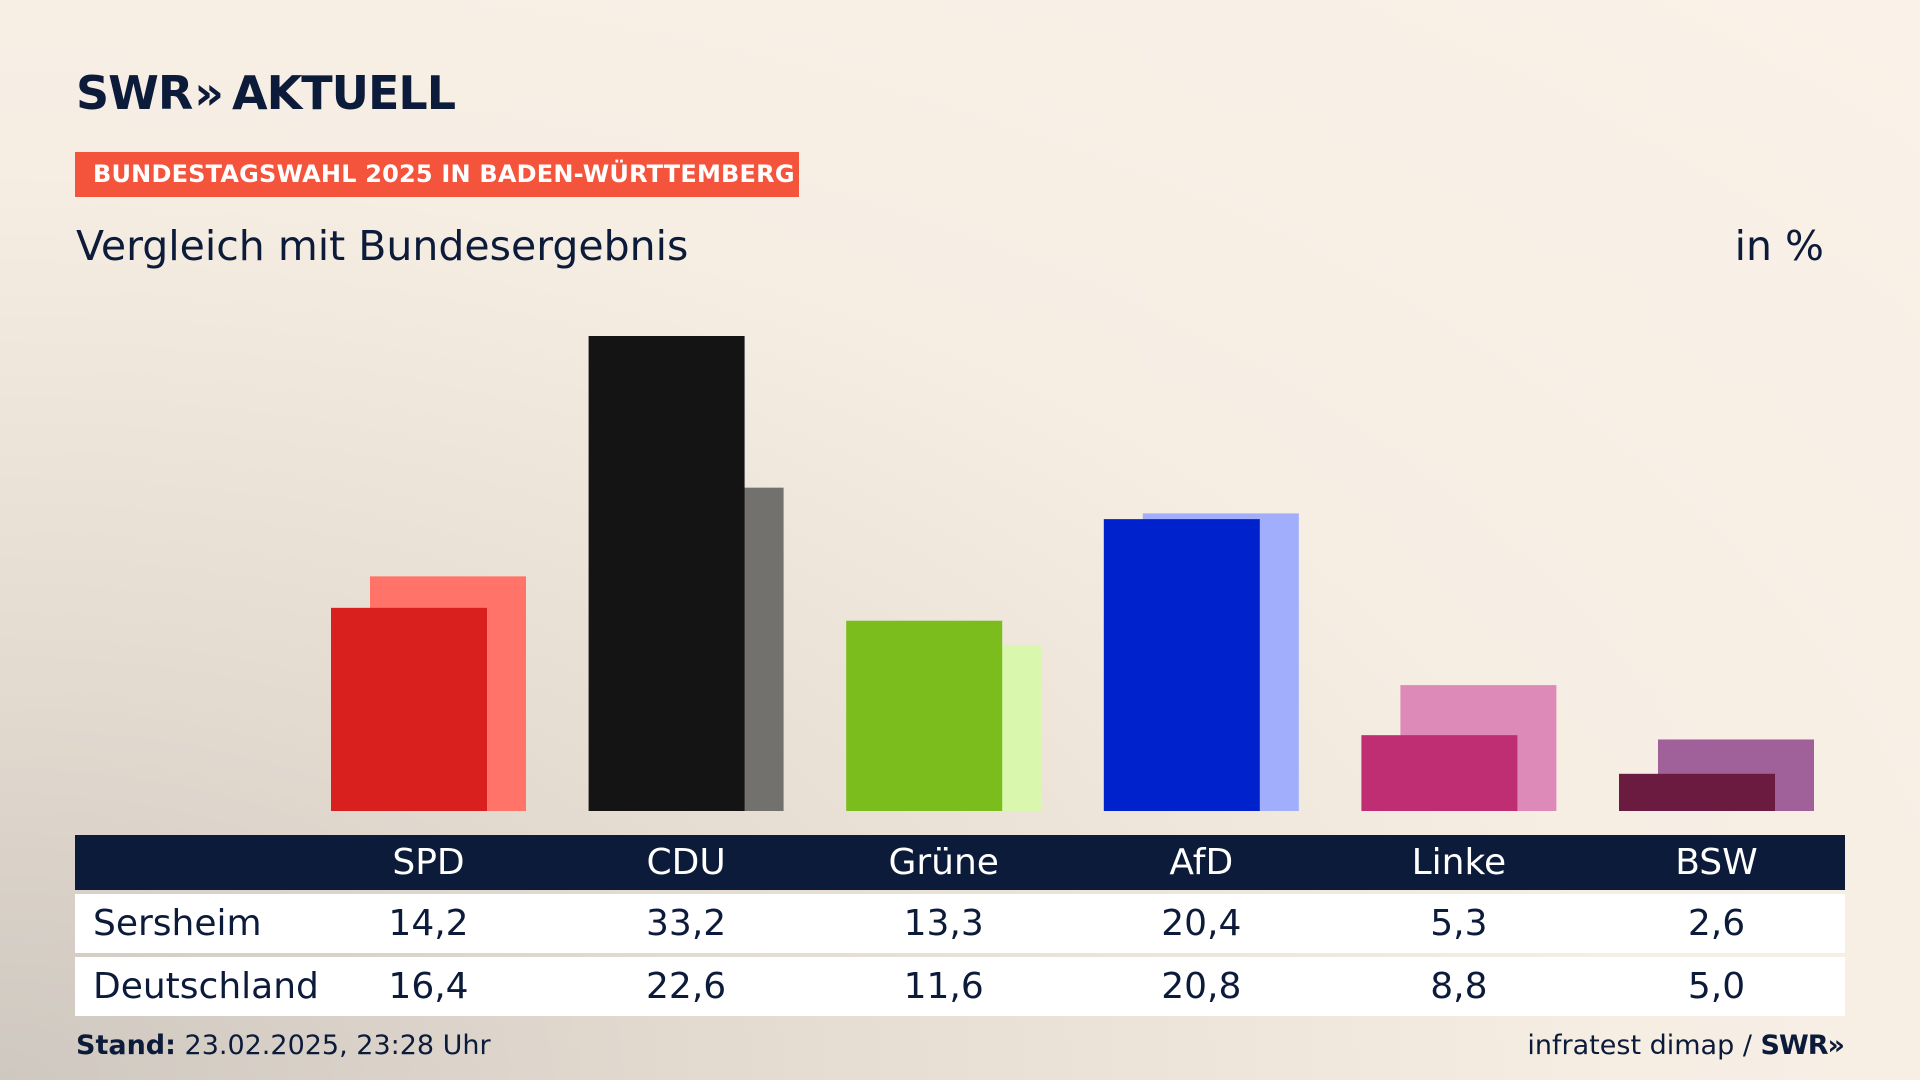 This screenshot has height=1080, width=1920. Describe the element at coordinates (1181, 665) in the screenshot. I see `bar-afd-sersheim` at that location.